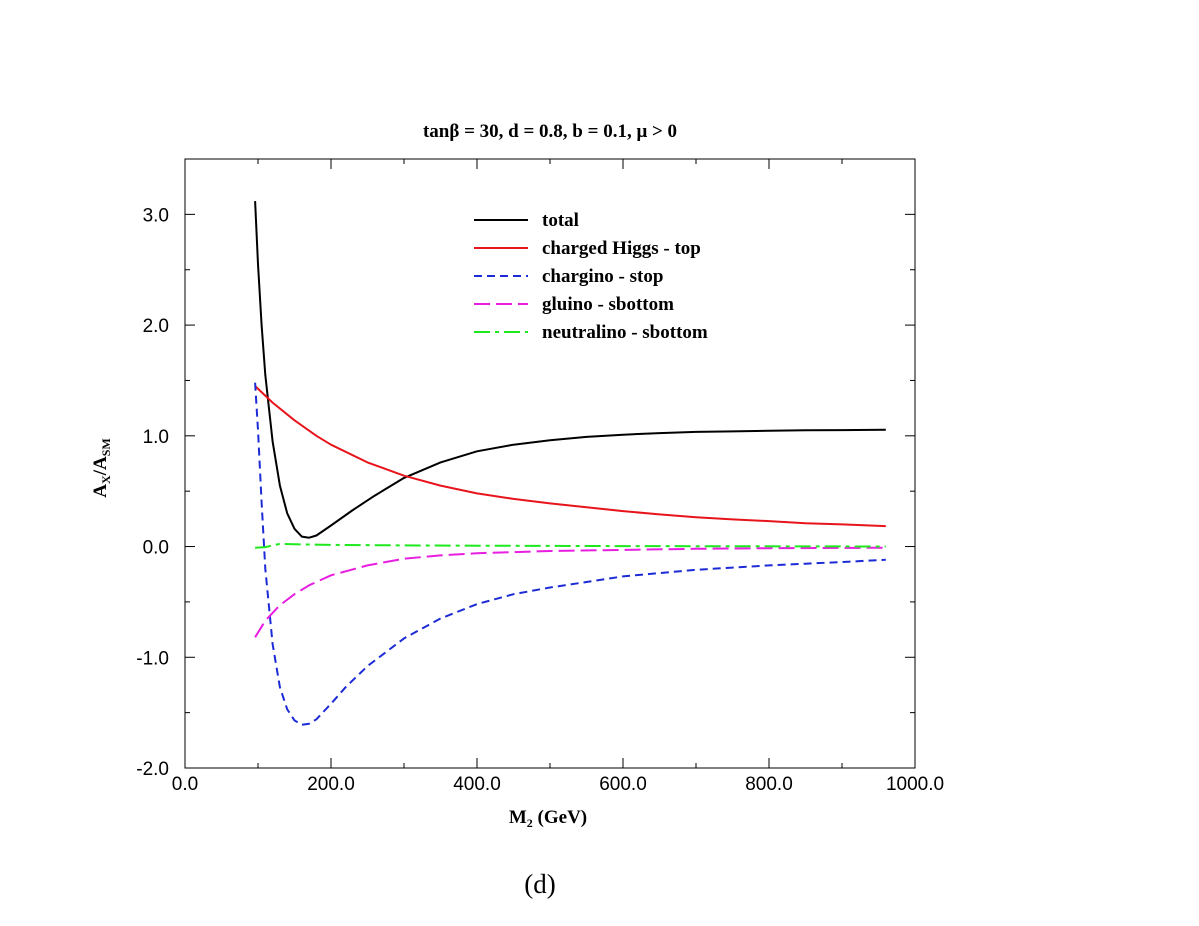 This screenshot has height=926, width=1199. I want to click on x-axis-label: M2 (GeV), so click(548, 818).